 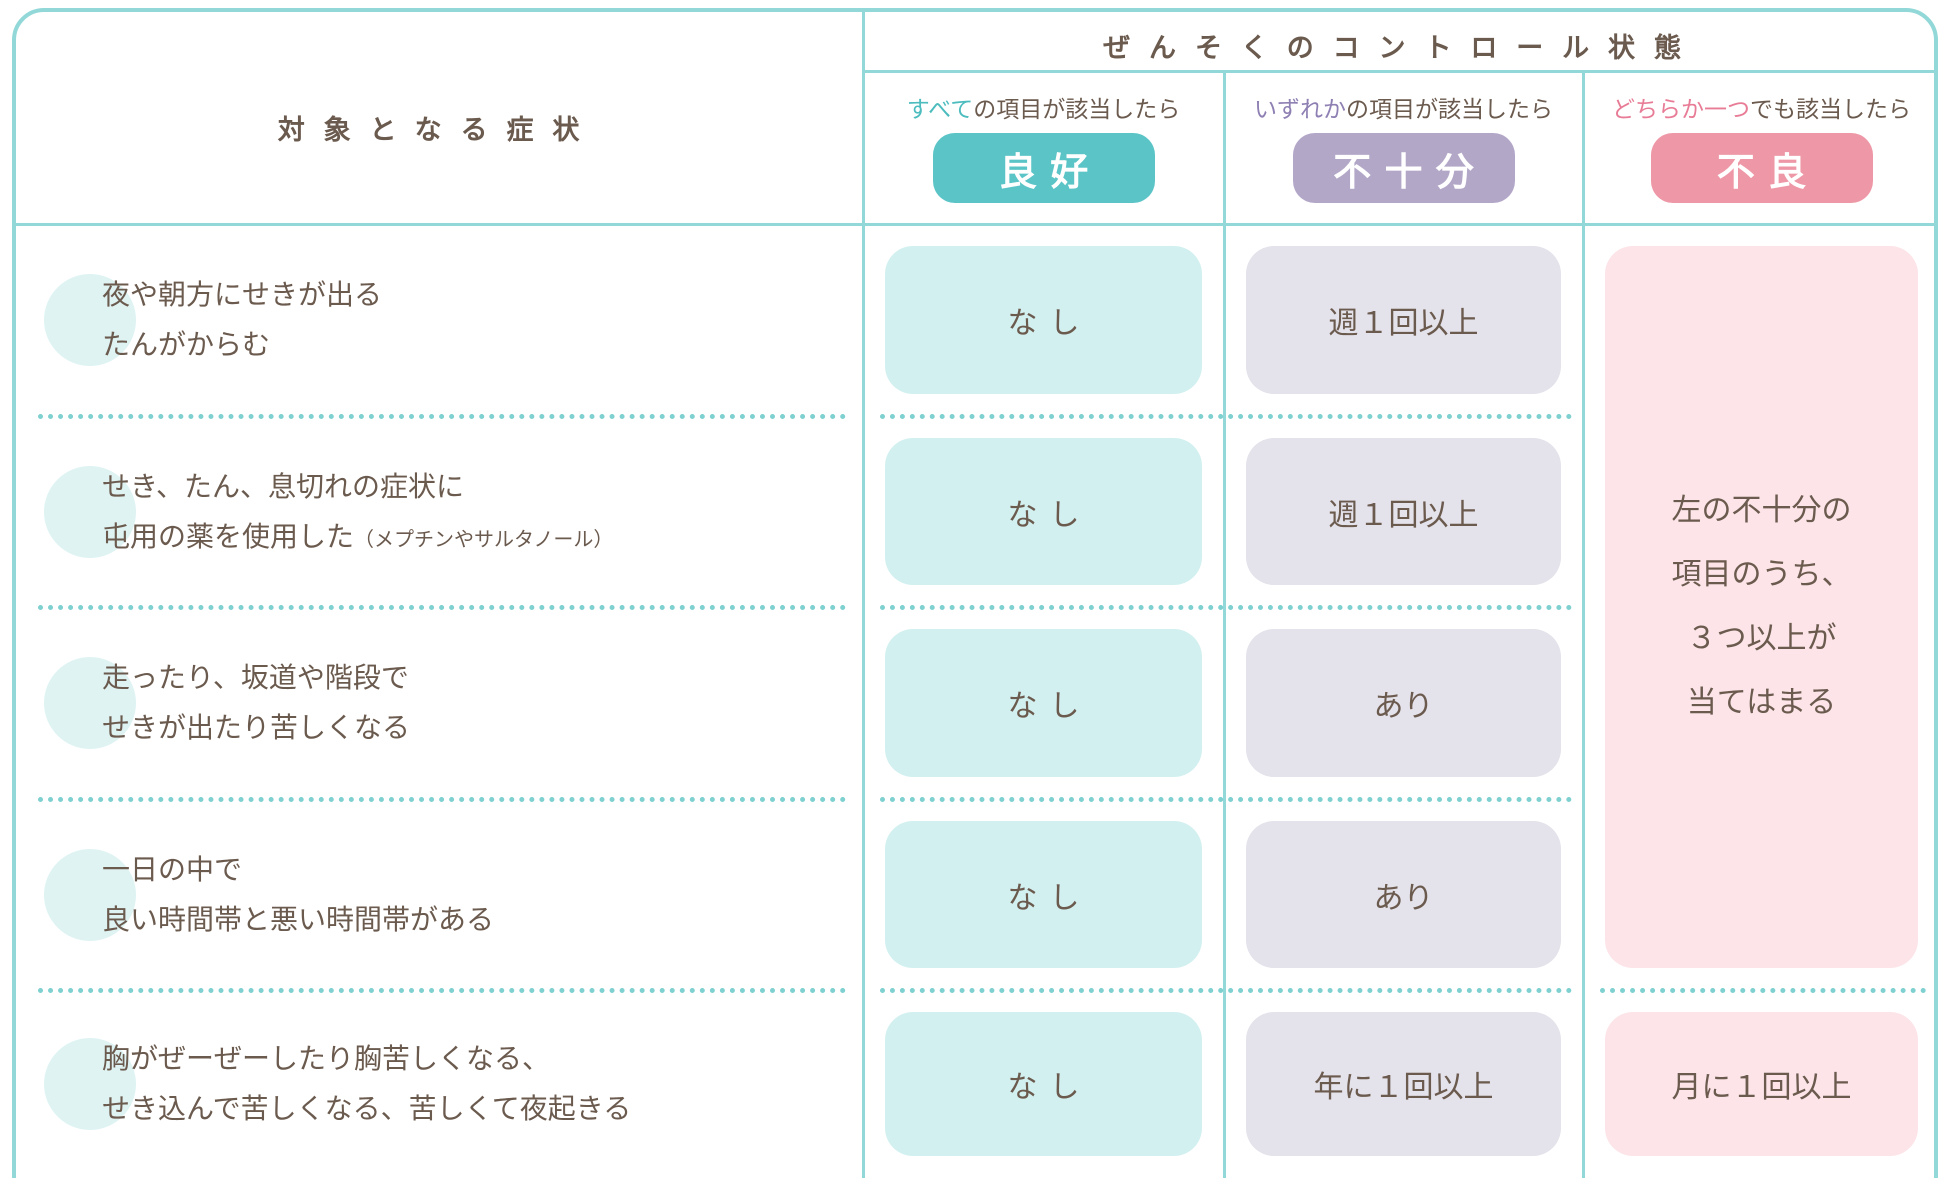 I want to click on symptom-line: せき込んで苦しくなる、苦しくて夜起きる, so click(x=367, y=1108).